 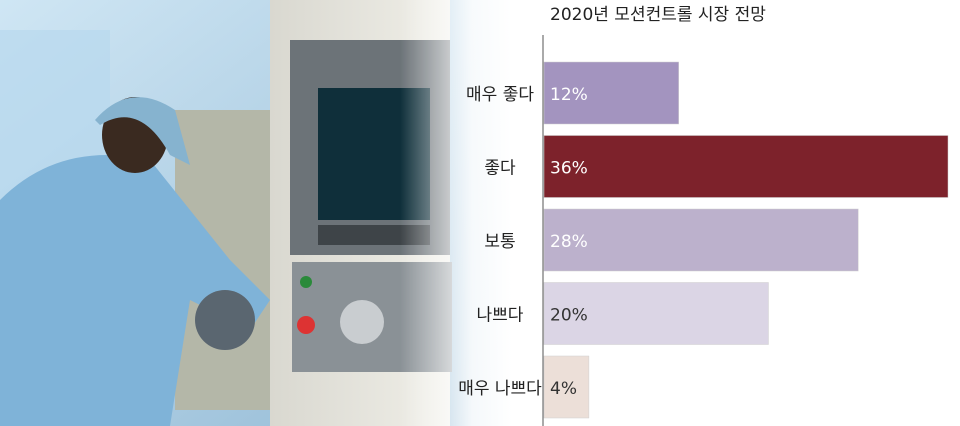 What do you see at coordinates (499, 242) in the screenshot?
I see `category-label: 보통` at bounding box center [499, 242].